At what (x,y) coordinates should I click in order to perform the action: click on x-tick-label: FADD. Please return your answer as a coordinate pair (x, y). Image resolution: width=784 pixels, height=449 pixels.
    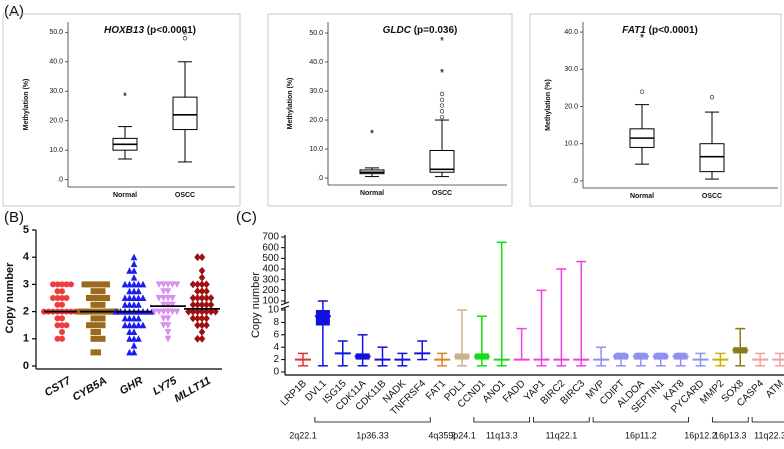
    Looking at the image, I should click on (514, 391).